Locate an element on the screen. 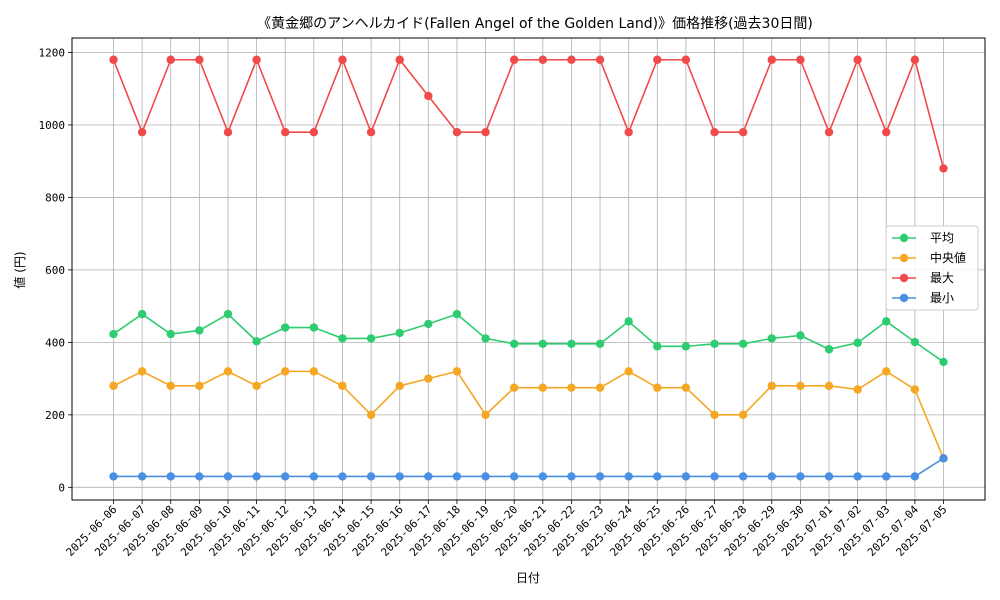 This screenshot has width=1000, height=600. y-tick-label: 800 is located at coordinates (55, 197).